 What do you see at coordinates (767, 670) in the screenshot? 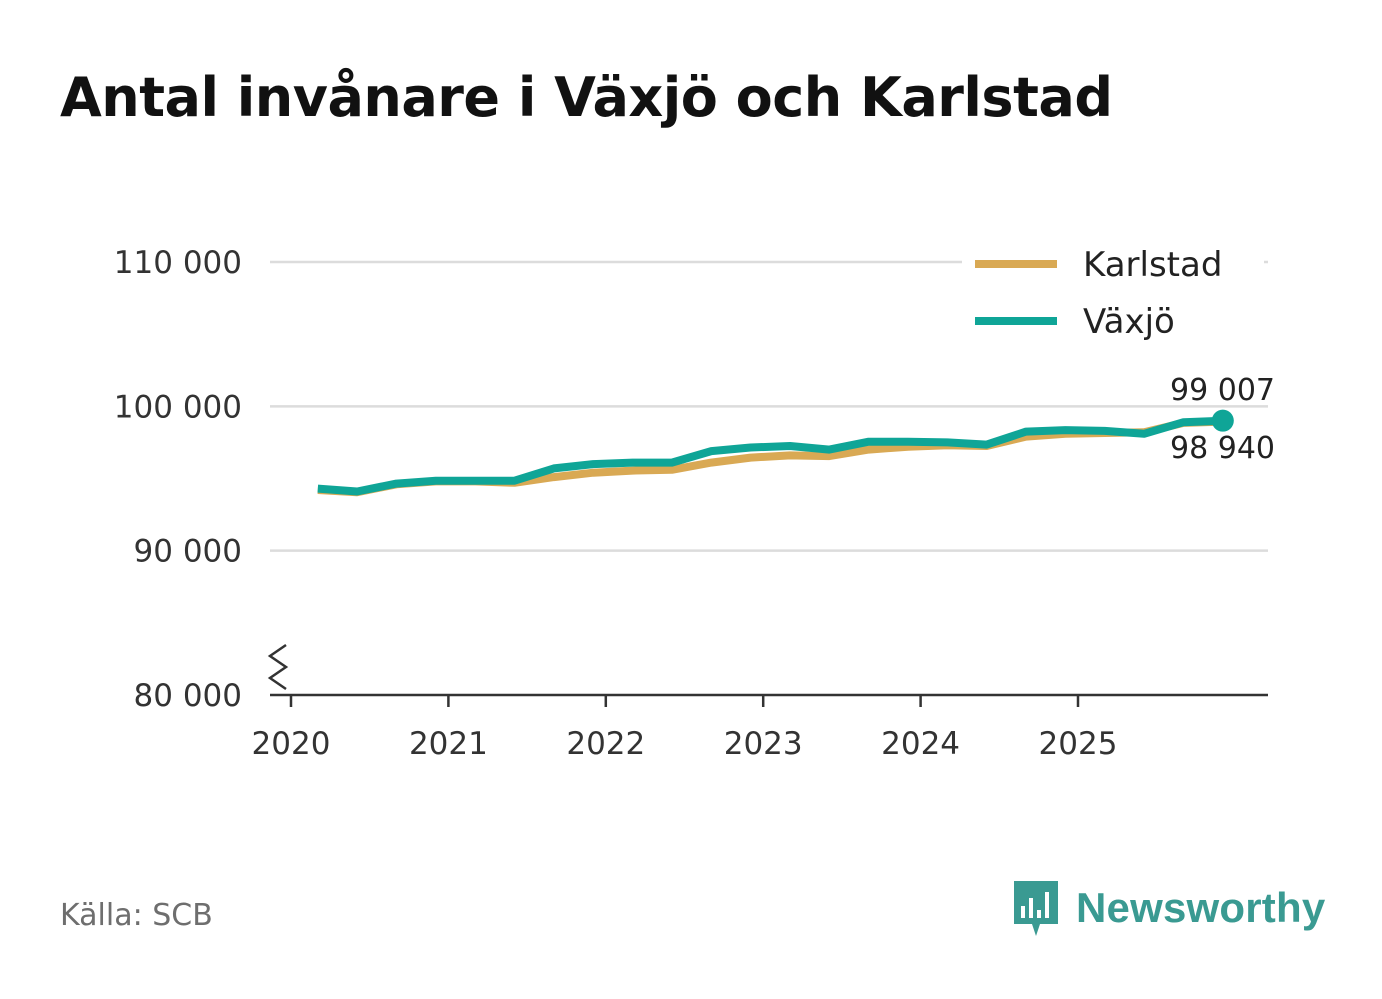
I see `x-axis` at bounding box center [767, 670].